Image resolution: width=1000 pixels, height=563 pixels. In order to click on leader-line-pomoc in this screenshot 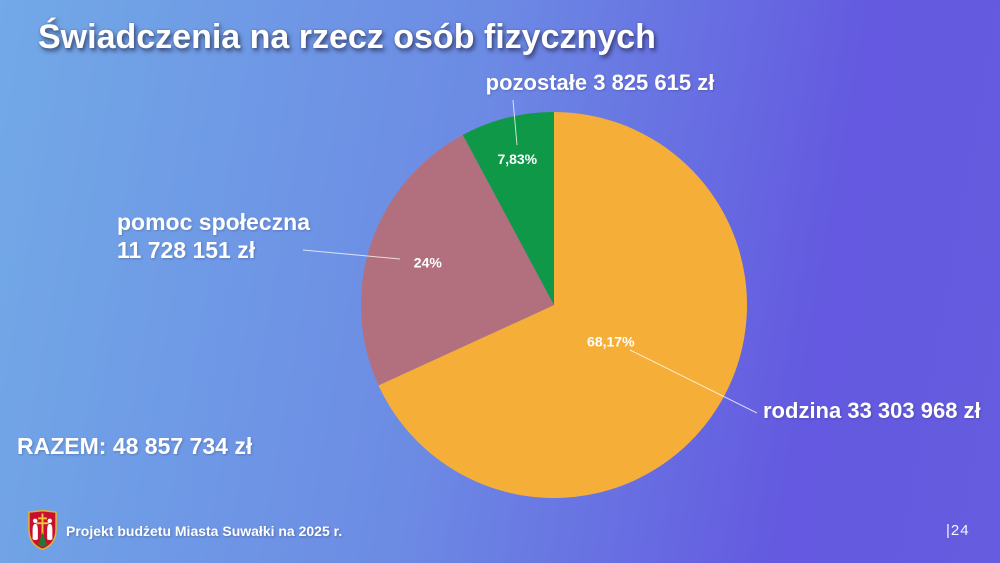, I will do `click(351, 254)`.